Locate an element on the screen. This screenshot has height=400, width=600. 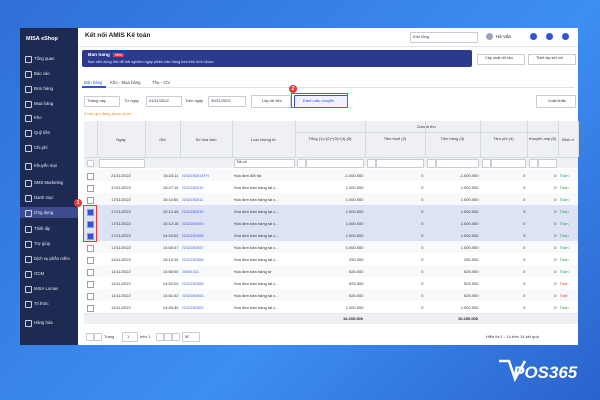
to-label: Đến ngày is located at coordinates (195, 100).